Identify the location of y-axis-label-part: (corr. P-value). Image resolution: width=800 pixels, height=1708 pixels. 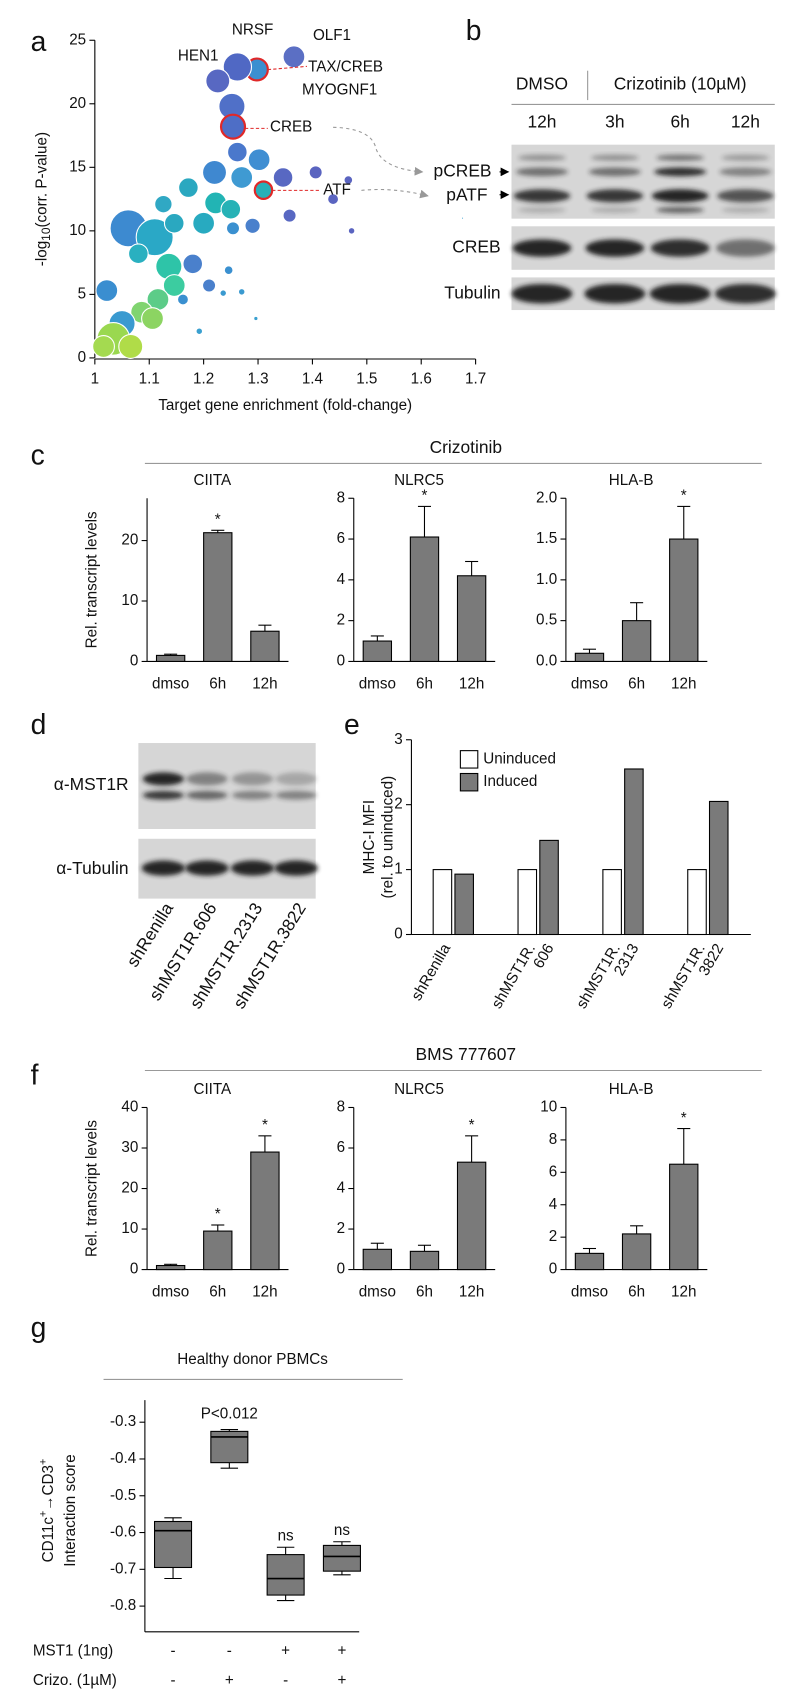
(42, 180).